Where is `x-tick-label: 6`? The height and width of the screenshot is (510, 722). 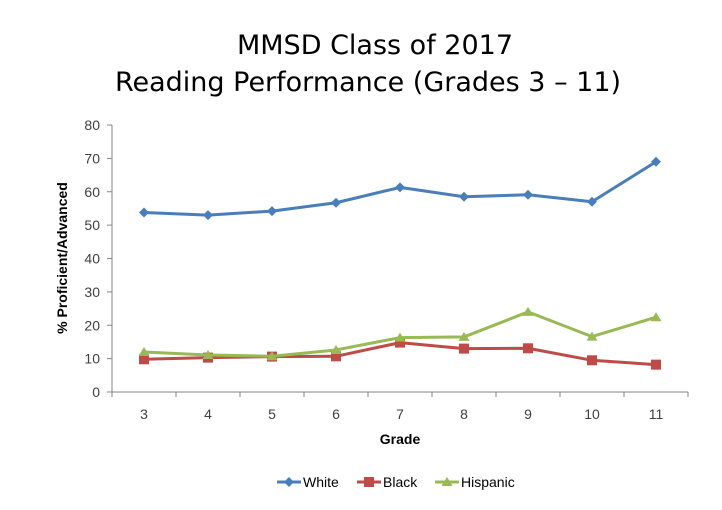
x-tick-label: 6 is located at coordinates (336, 414).